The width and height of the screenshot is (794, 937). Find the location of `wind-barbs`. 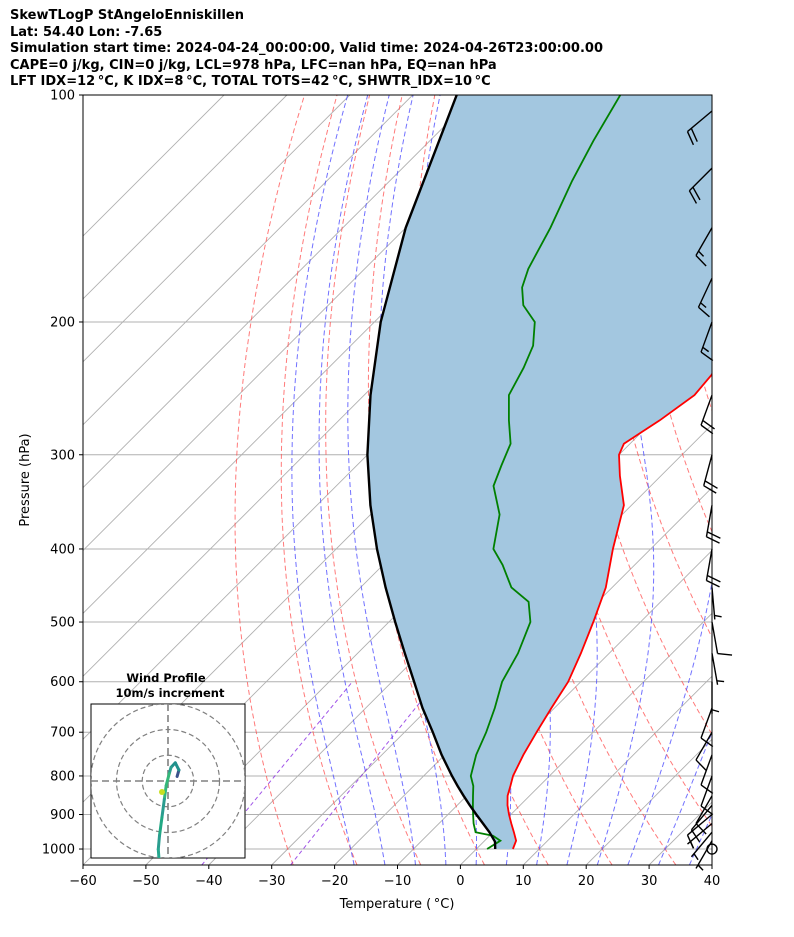

wind-barbs is located at coordinates (709, 490).